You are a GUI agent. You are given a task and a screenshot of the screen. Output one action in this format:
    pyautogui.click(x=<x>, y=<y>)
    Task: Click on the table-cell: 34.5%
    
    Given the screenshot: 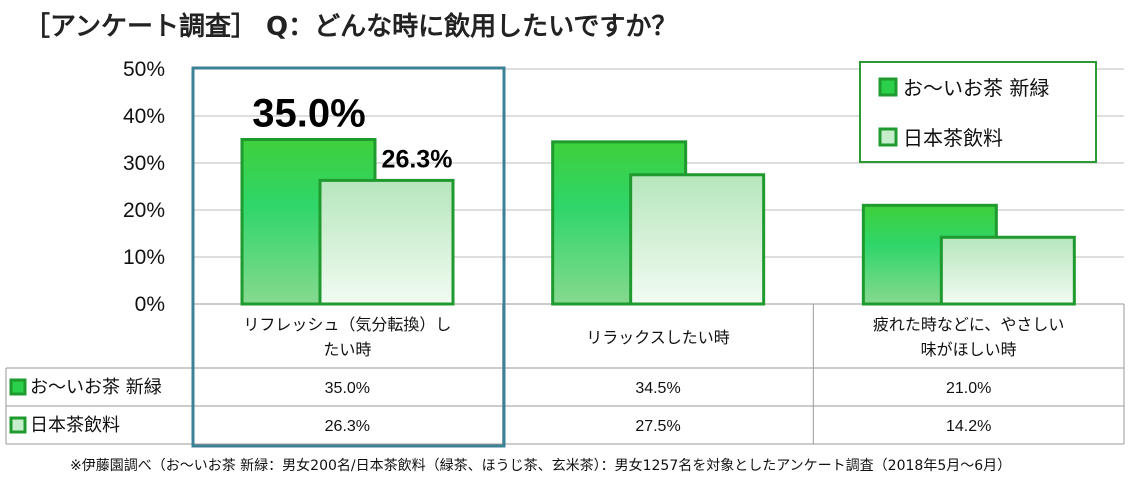 What is the action you would take?
    pyautogui.click(x=657, y=388)
    